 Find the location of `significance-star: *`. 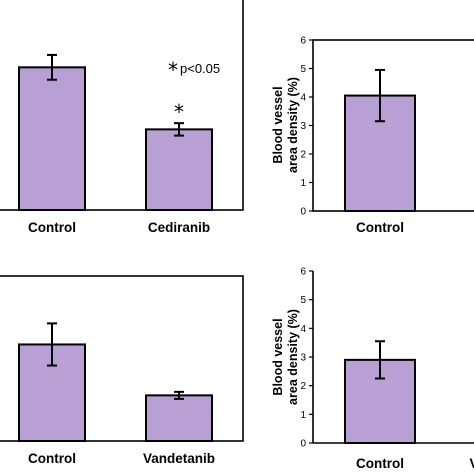

significance-star: * is located at coordinates (179, 112).